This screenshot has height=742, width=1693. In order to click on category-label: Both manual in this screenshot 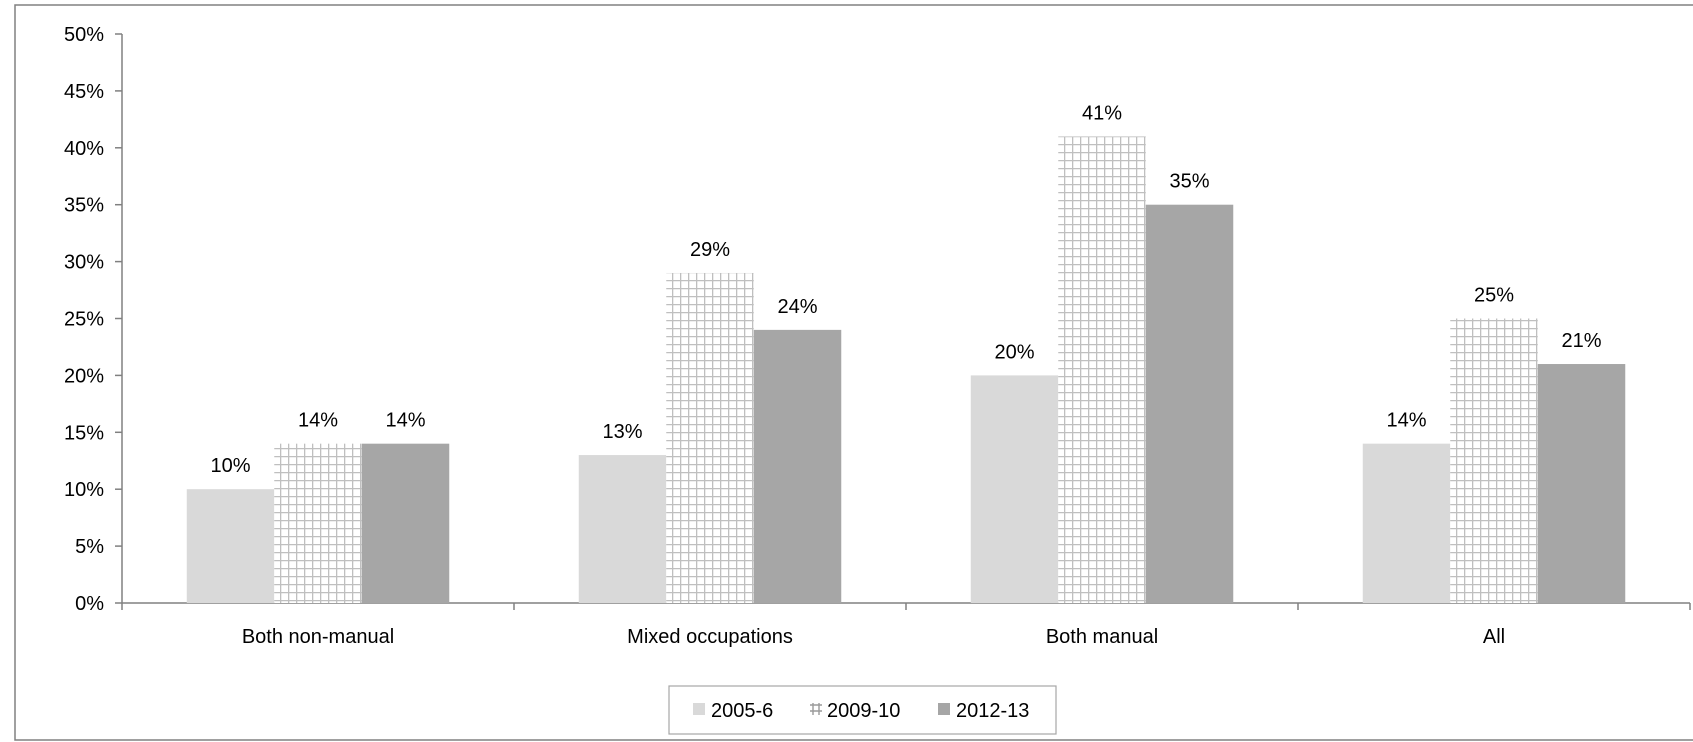, I will do `click(1102, 637)`.